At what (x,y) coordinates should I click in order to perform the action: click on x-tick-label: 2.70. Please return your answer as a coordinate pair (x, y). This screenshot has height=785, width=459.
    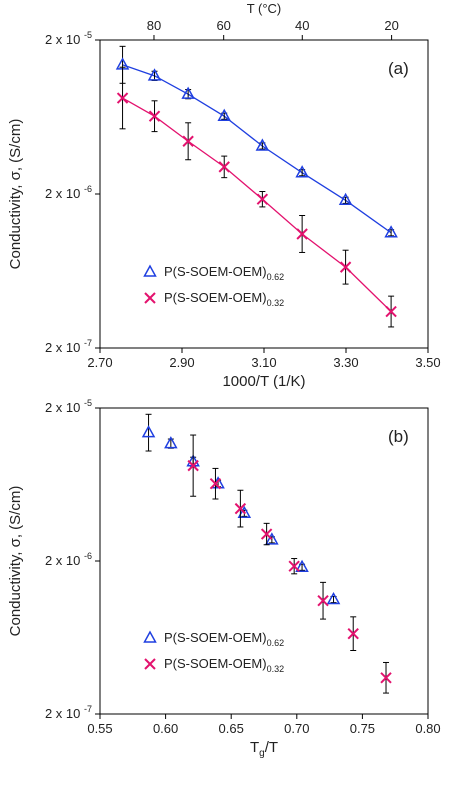
    Looking at the image, I should click on (99, 362).